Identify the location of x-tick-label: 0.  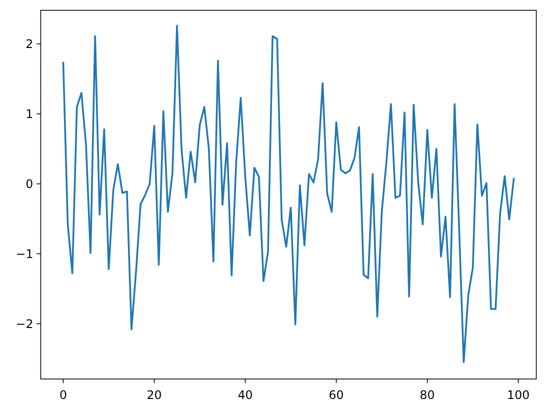
(63, 395).